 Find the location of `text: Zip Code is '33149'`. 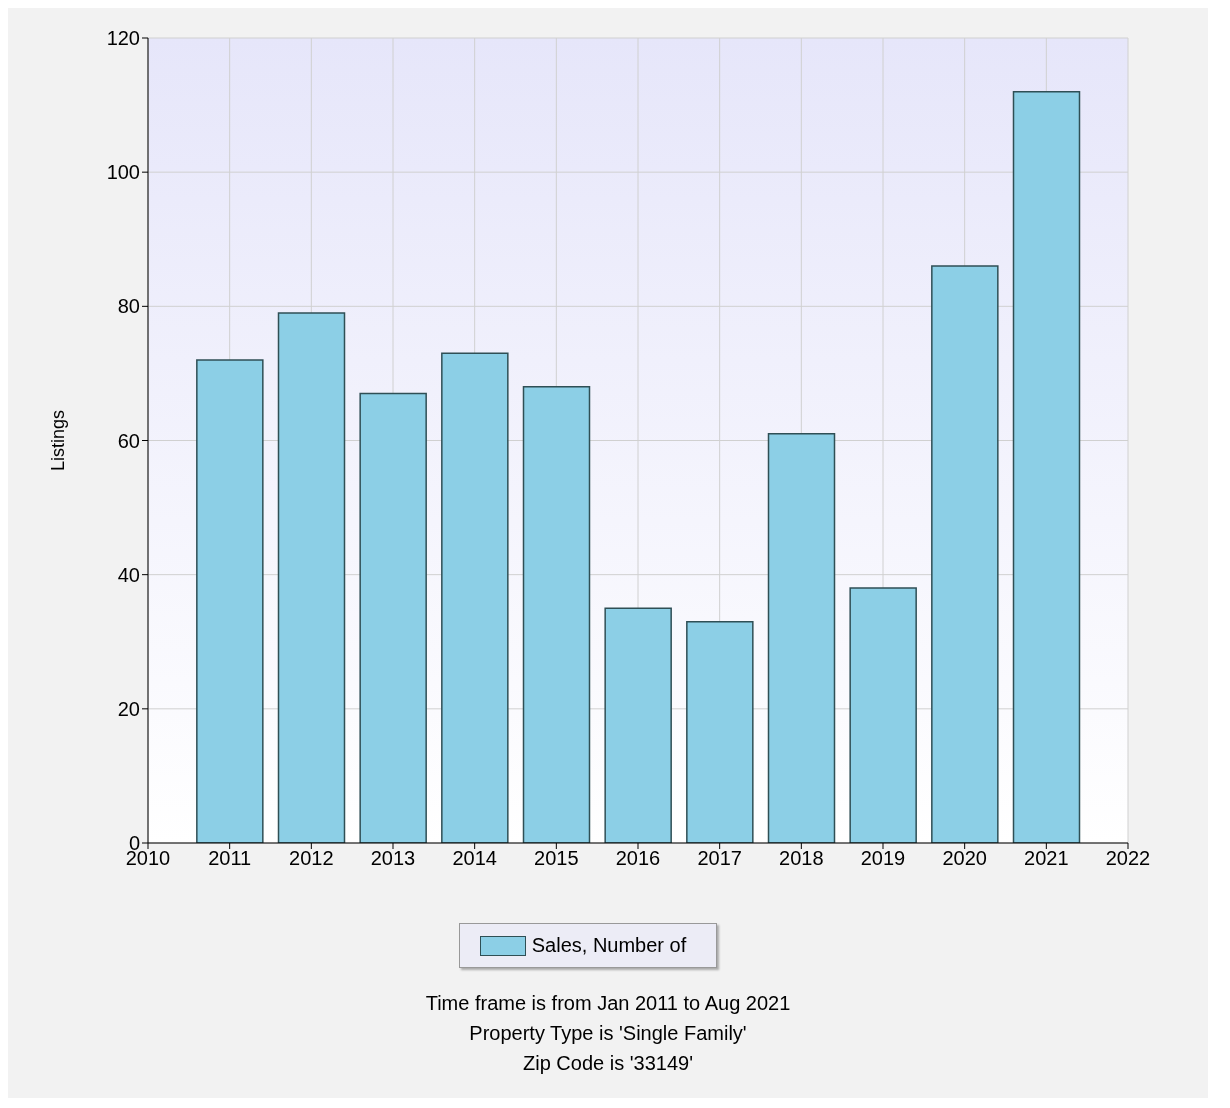

text: Zip Code is '33149' is located at coordinates (608, 1063).